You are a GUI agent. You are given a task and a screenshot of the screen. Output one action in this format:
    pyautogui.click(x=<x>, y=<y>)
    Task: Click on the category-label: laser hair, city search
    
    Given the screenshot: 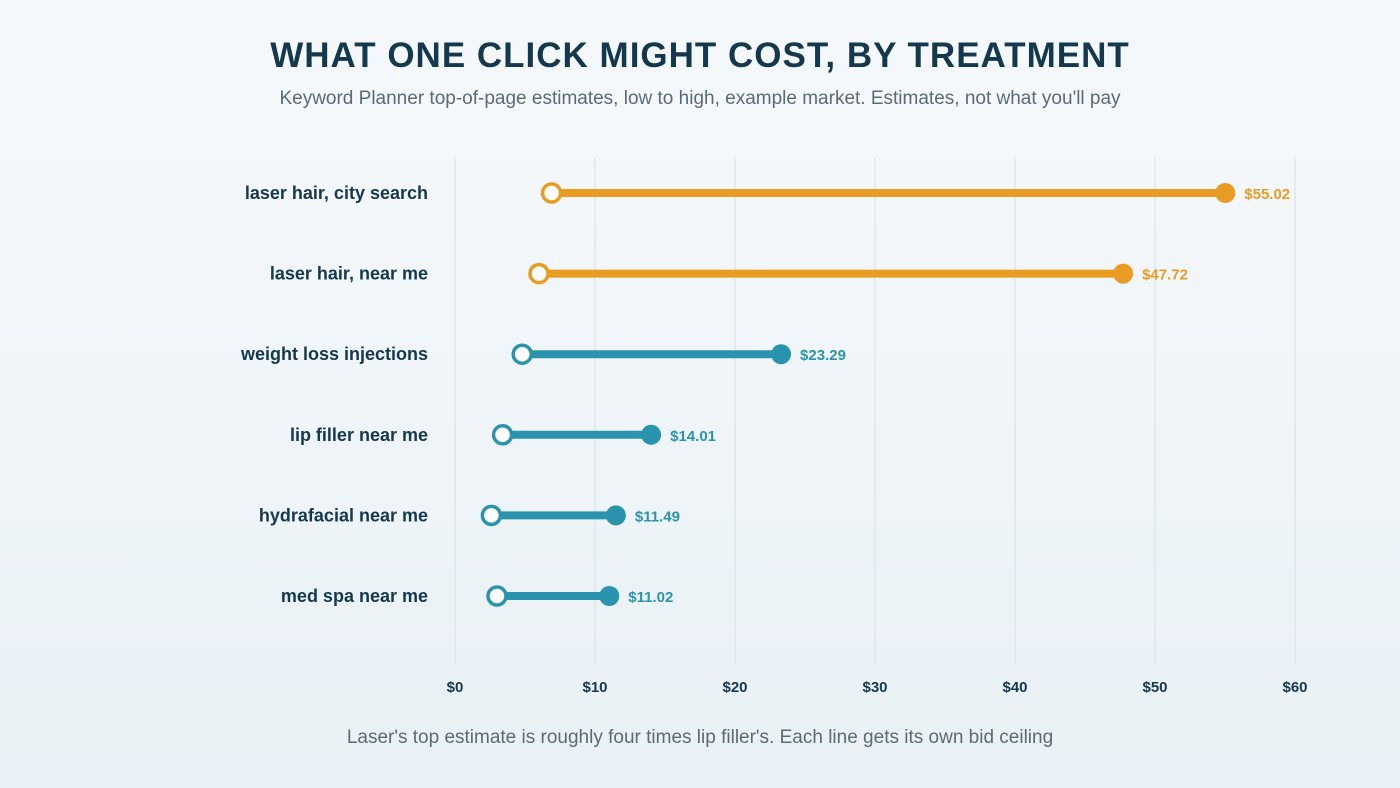 What is the action you would take?
    pyautogui.click(x=336, y=193)
    